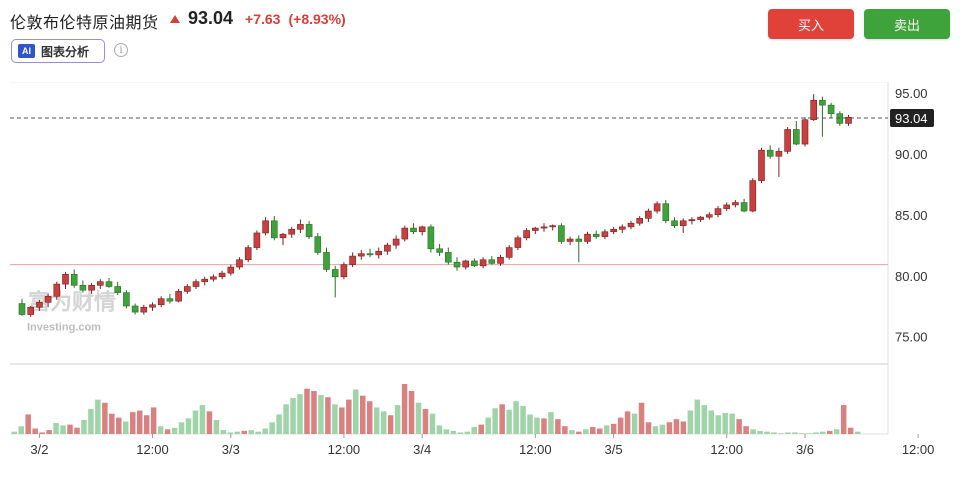 This screenshot has height=479, width=960. What do you see at coordinates (811, 24) in the screenshot?
I see `buy-button: 买入` at bounding box center [811, 24].